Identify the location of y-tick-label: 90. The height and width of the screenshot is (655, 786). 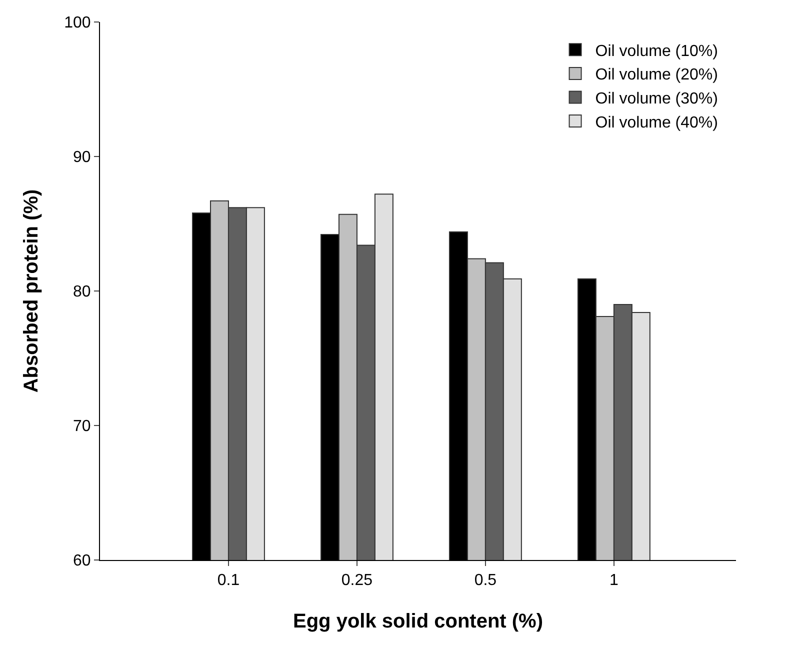
(82, 157).